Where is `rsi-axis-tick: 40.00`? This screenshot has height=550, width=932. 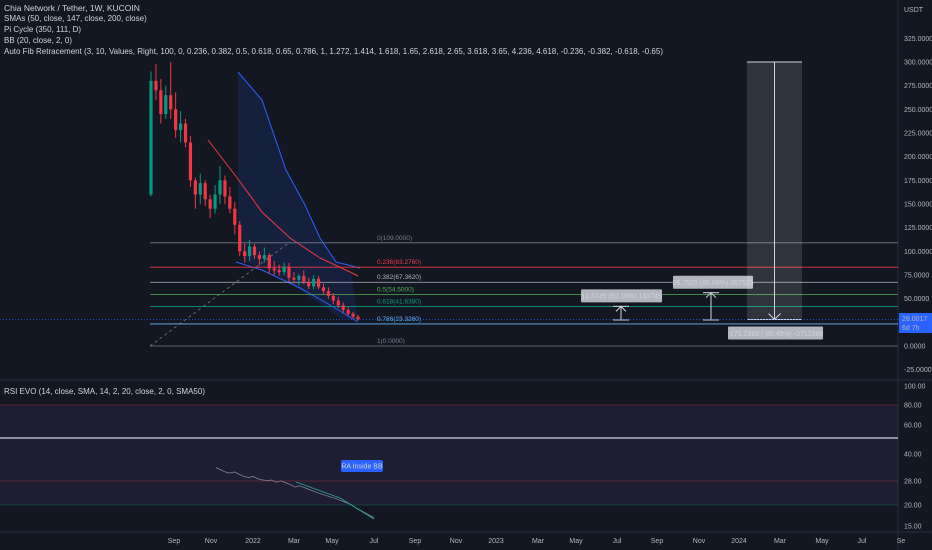
rsi-axis-tick: 40.00 is located at coordinates (913, 455).